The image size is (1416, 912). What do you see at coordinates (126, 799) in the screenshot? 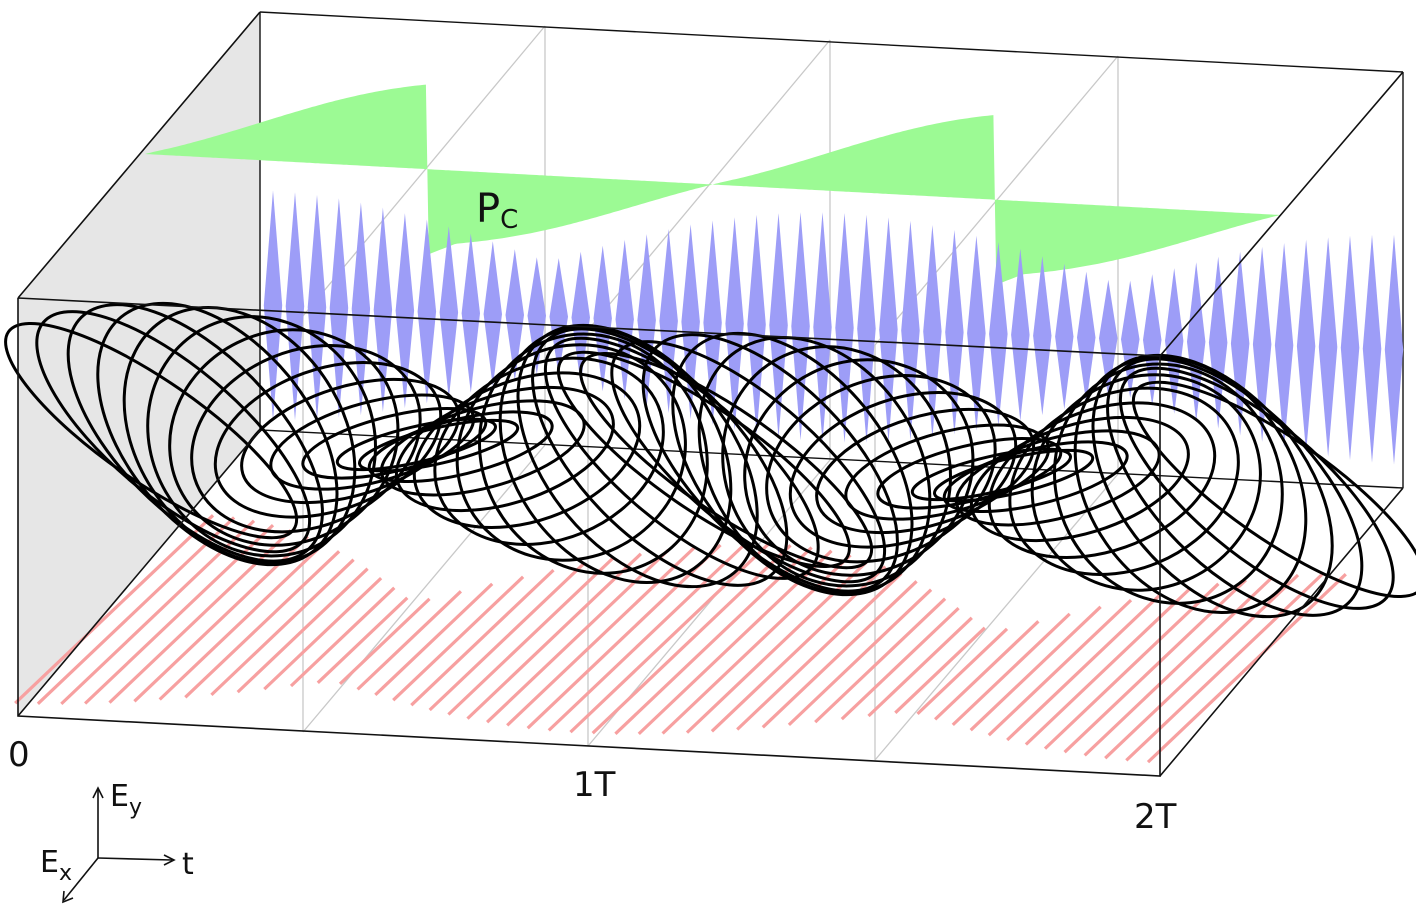
I see `axis-label-ey: Ey` at bounding box center [126, 799].